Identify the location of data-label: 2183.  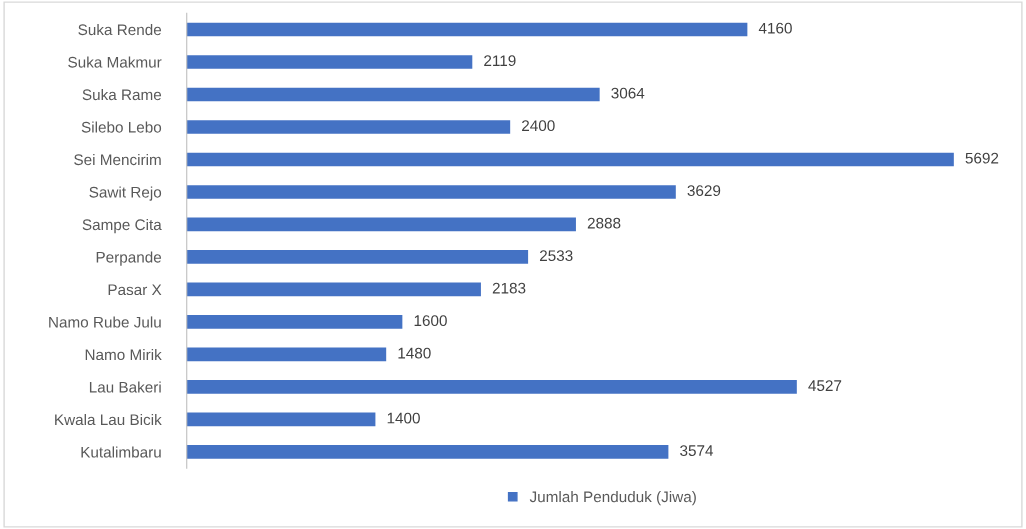
(509, 288).